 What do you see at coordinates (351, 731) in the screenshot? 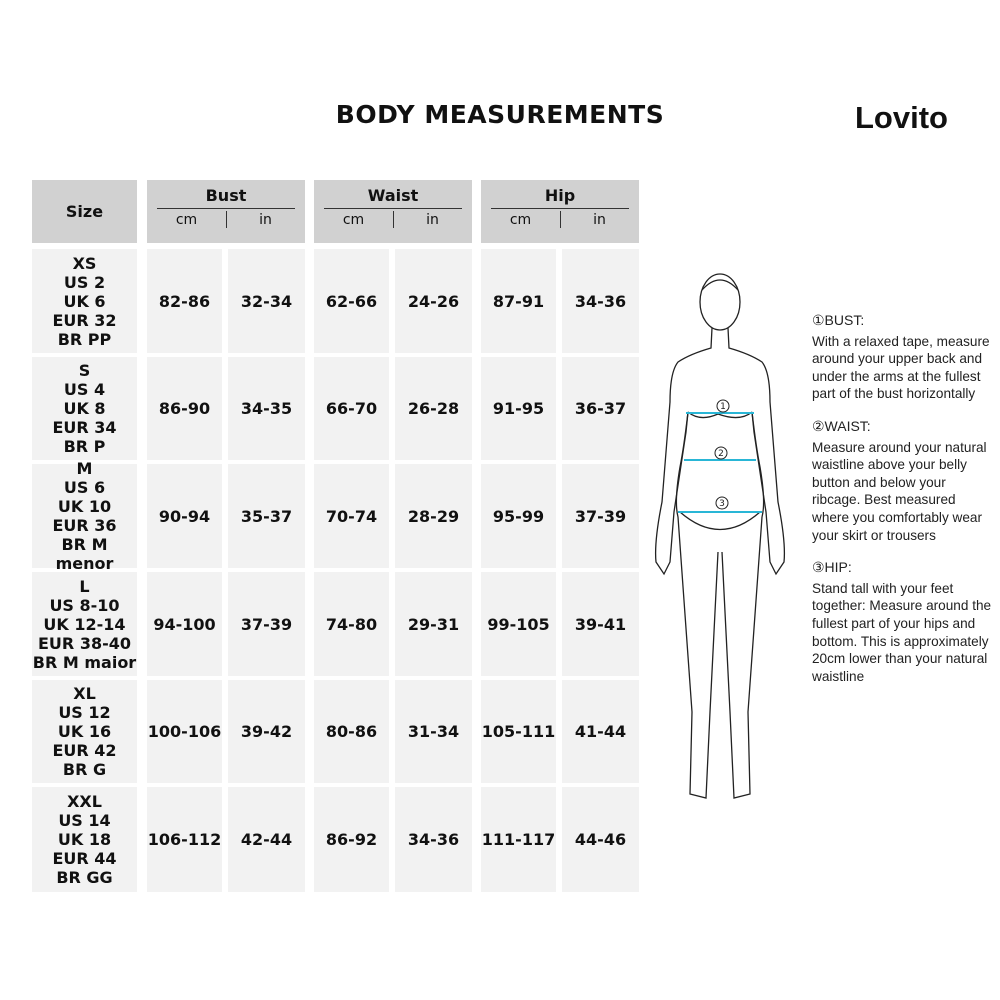
I see `waist-cm-cell: 80-86` at bounding box center [351, 731].